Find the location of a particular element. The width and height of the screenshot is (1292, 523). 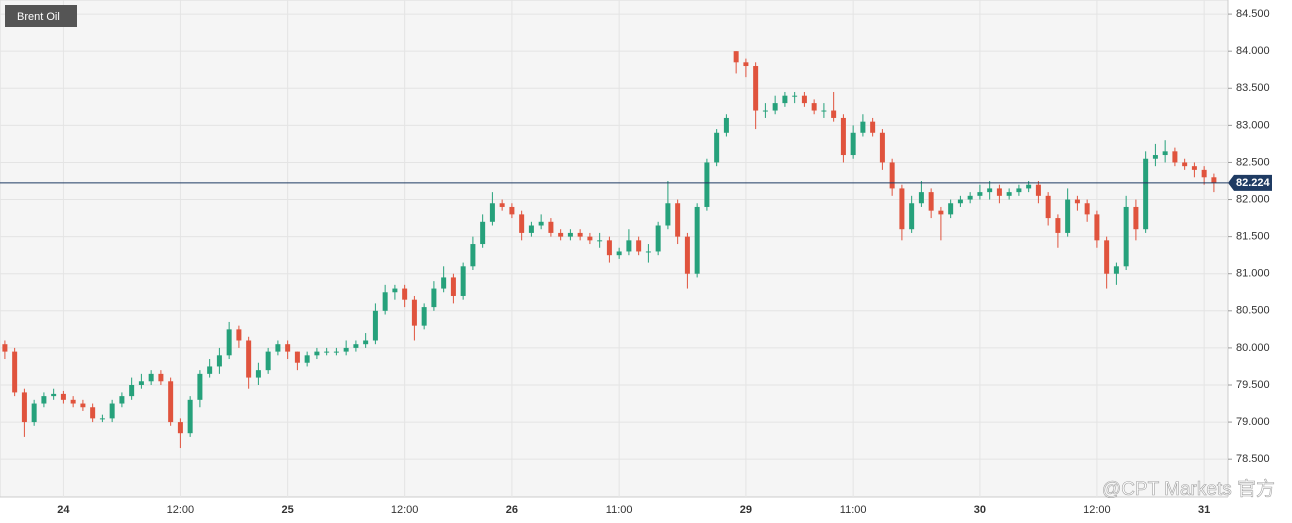

x-tick-label: 30 is located at coordinates (980, 510).